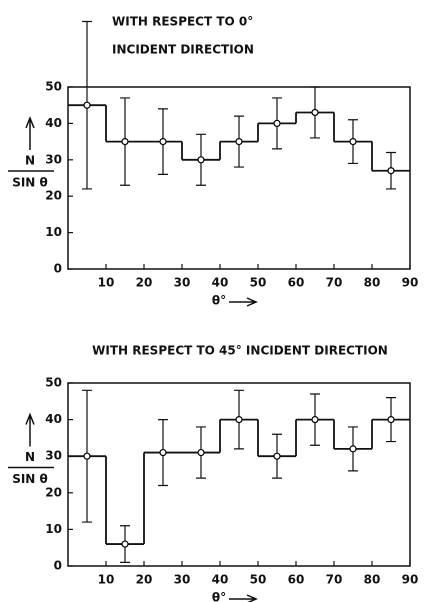 This screenshot has width=444, height=602. Describe the element at coordinates (240, 351) in the screenshot. I see `chart-title: WITH RESPECT TO 45° INCIDENT DIRECTION` at that location.